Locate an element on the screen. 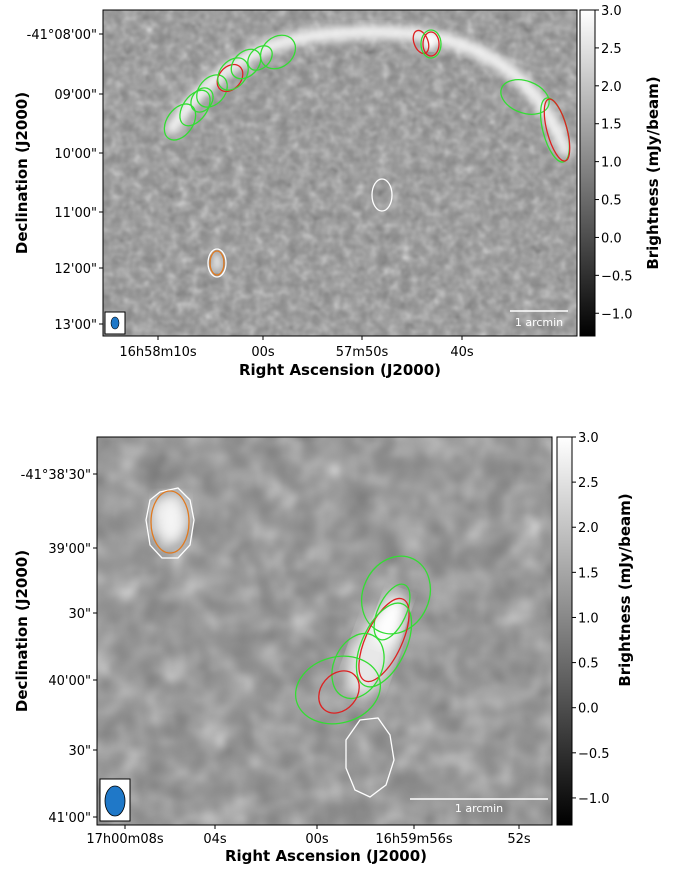  colorbar-title-1: Brightness (mJy/beam) is located at coordinates (653, 172).